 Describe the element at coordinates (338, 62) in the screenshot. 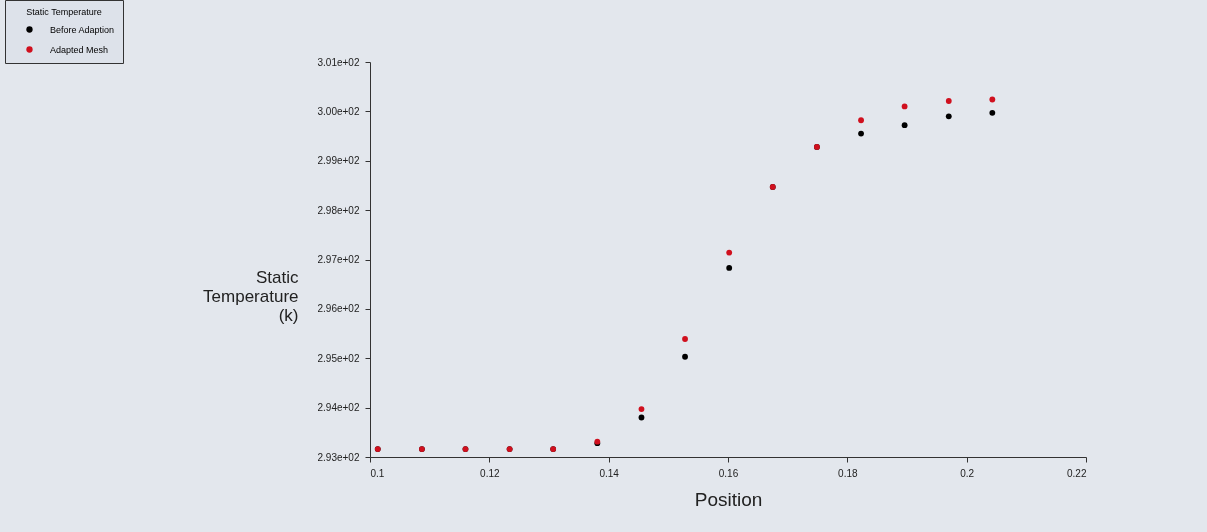

I see `y-tick-label: 3.01e+02` at that location.